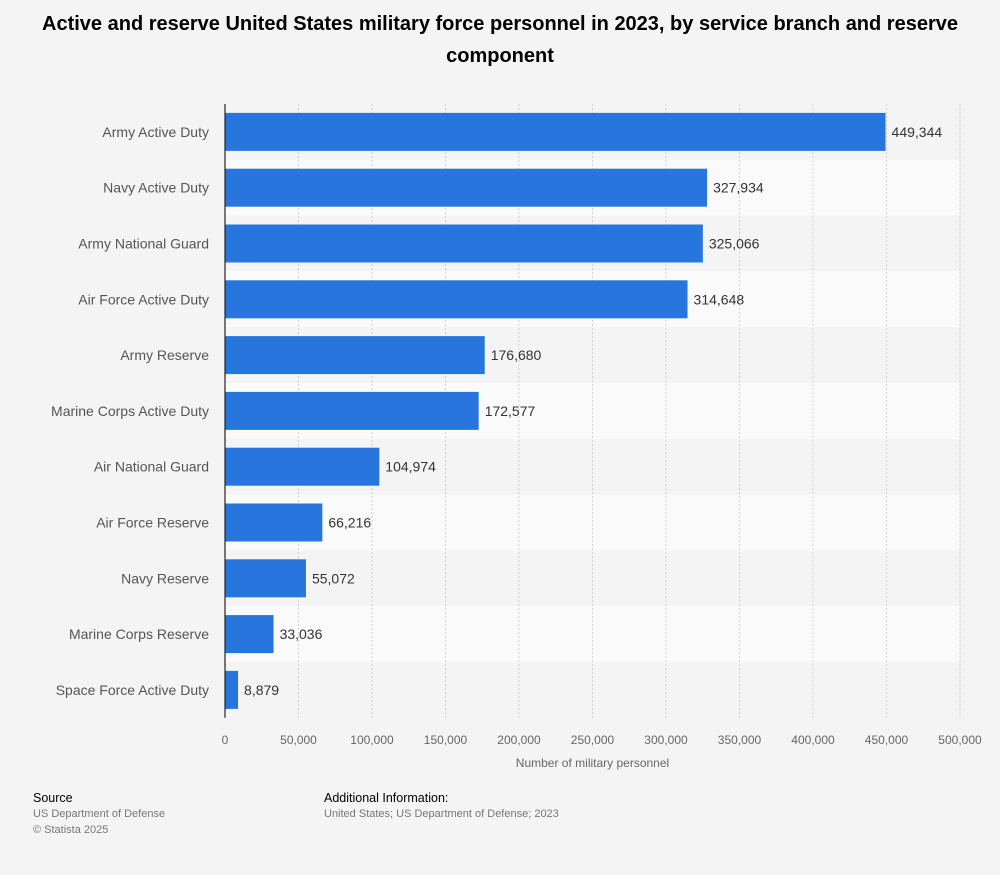 The height and width of the screenshot is (875, 1000). Describe the element at coordinates (143, 299) in the screenshot. I see `category-label: Air Force Active Duty` at that location.